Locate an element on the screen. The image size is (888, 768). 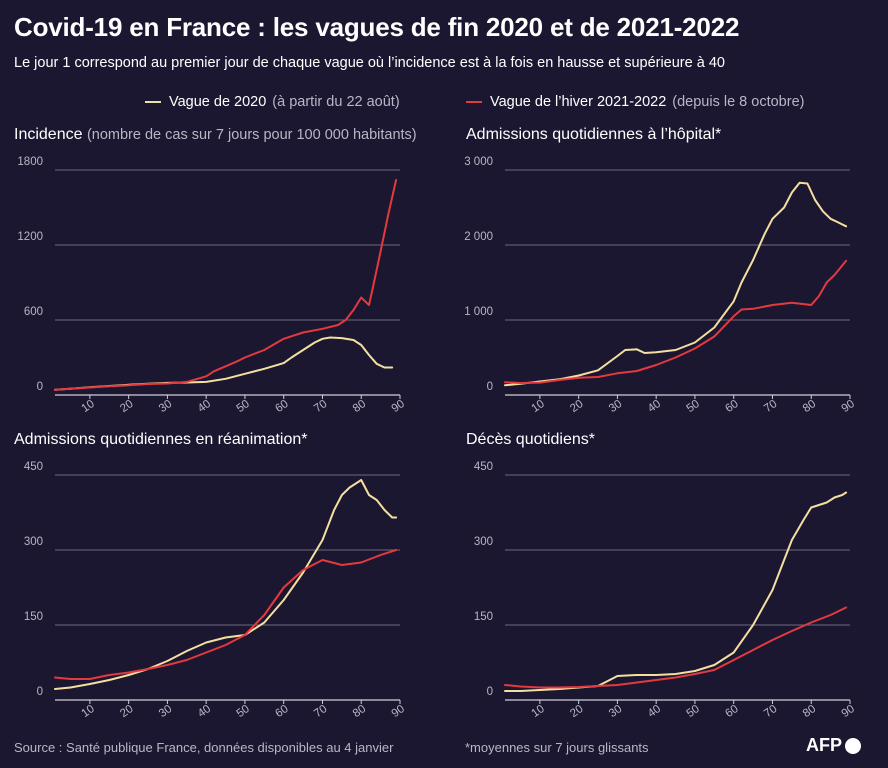
y-tick-label: 2 000 is located at coordinates (478, 237).